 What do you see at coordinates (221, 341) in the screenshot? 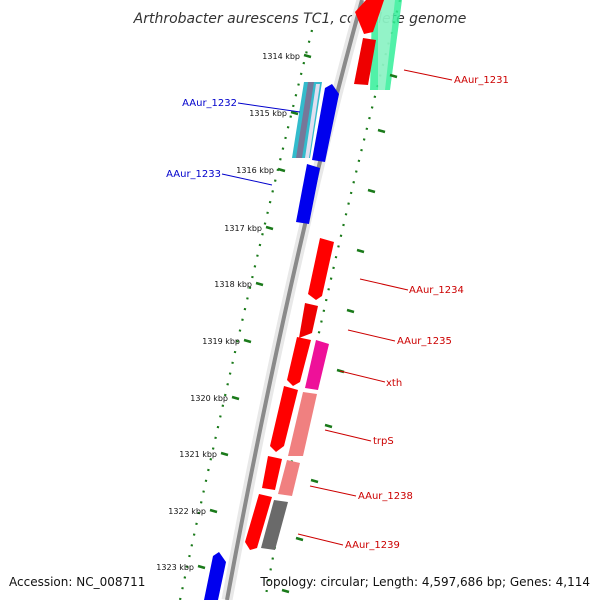
I see `tick-label: 1319 kbp` at bounding box center [221, 341].